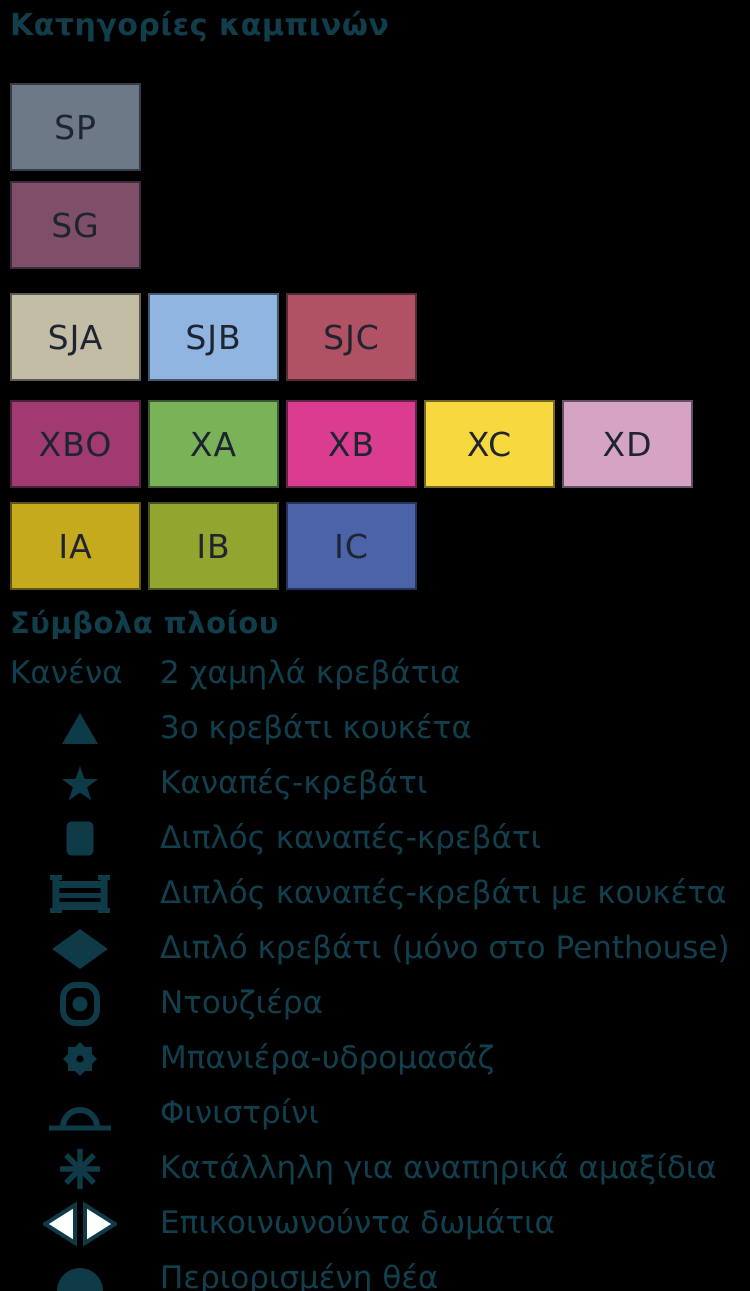 The image size is (750, 1291). What do you see at coordinates (380, 1003) in the screenshot?
I see `legend-row: Ντουζιέρα` at bounding box center [380, 1003].